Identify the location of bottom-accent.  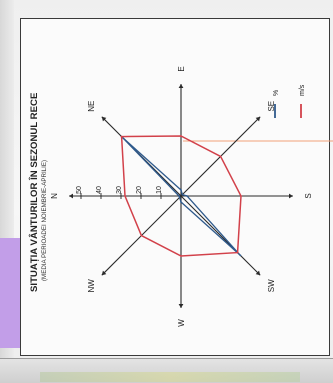
(170, 377).